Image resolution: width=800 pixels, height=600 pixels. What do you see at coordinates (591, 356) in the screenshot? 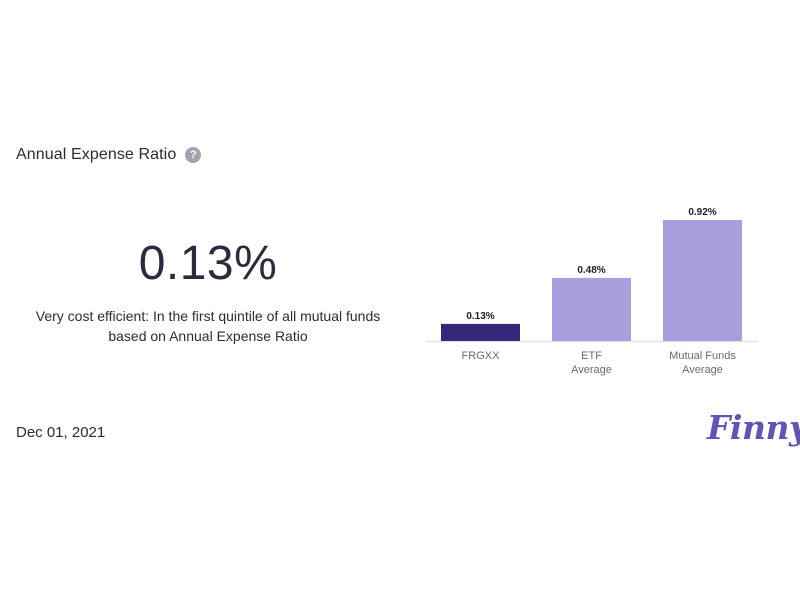
I see `x-tick-label: ETF` at bounding box center [591, 356].